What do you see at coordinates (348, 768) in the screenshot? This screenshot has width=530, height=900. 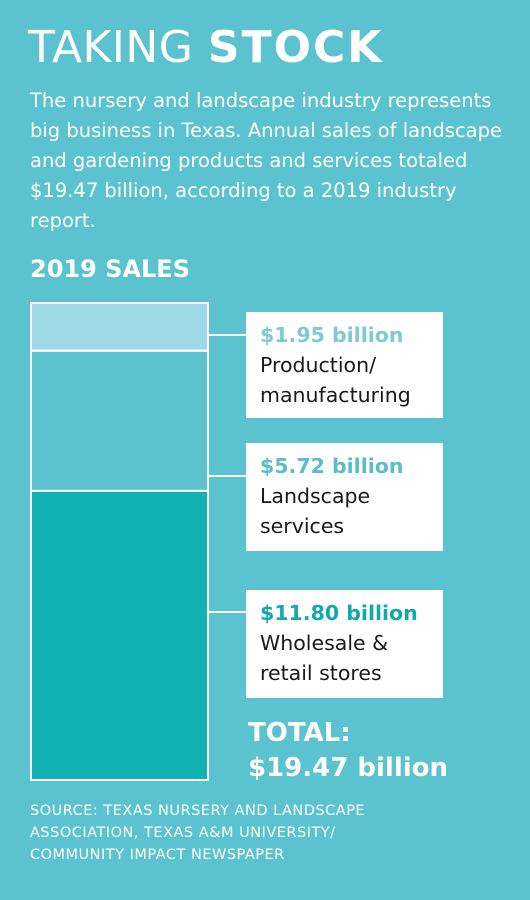 I see `total-value: $19.47 billion` at bounding box center [348, 768].